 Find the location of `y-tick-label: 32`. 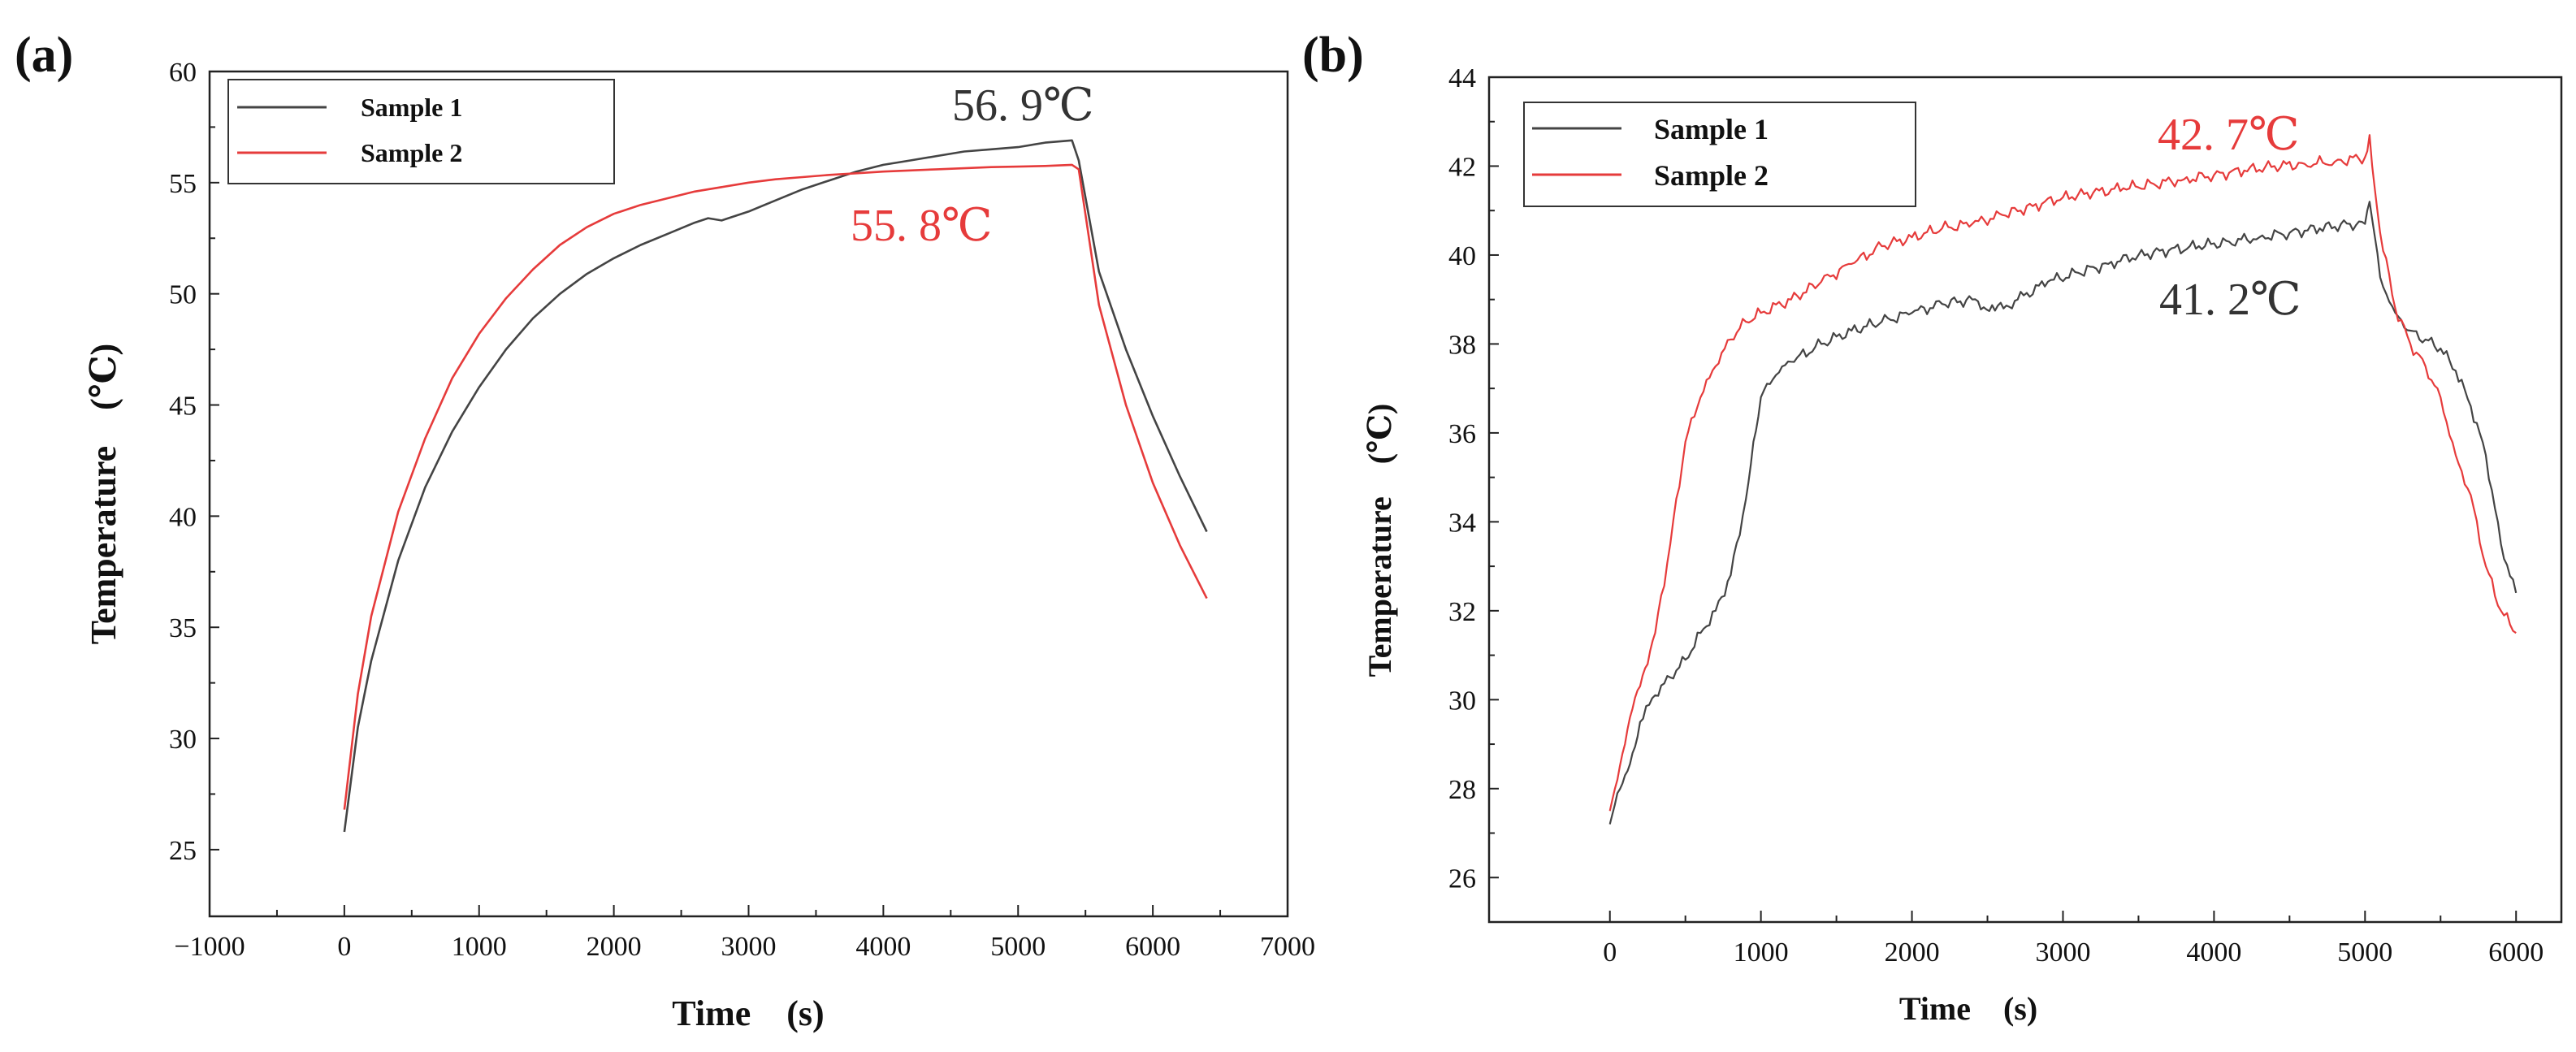

y-tick-label: 32 is located at coordinates (1462, 612).